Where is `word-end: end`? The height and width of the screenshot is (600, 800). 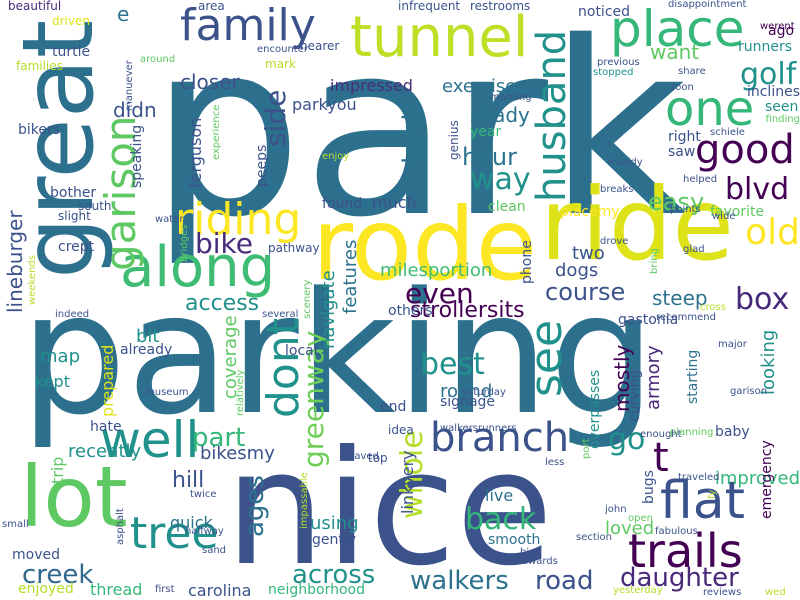 word-end: end is located at coordinates (393, 407).